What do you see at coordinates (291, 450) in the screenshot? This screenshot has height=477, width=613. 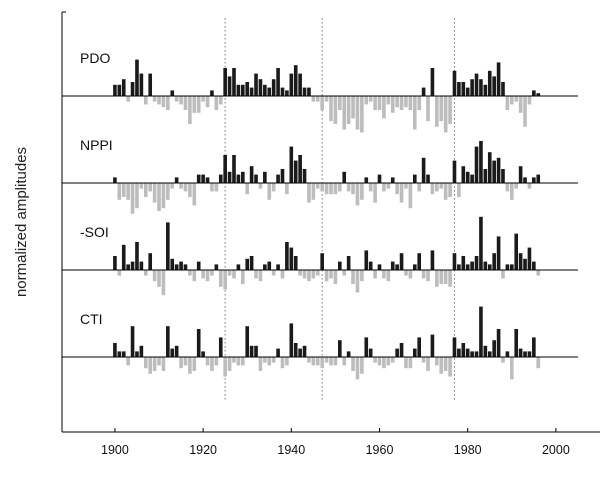 I see `x-tick-label: 1940` at bounding box center [291, 450].